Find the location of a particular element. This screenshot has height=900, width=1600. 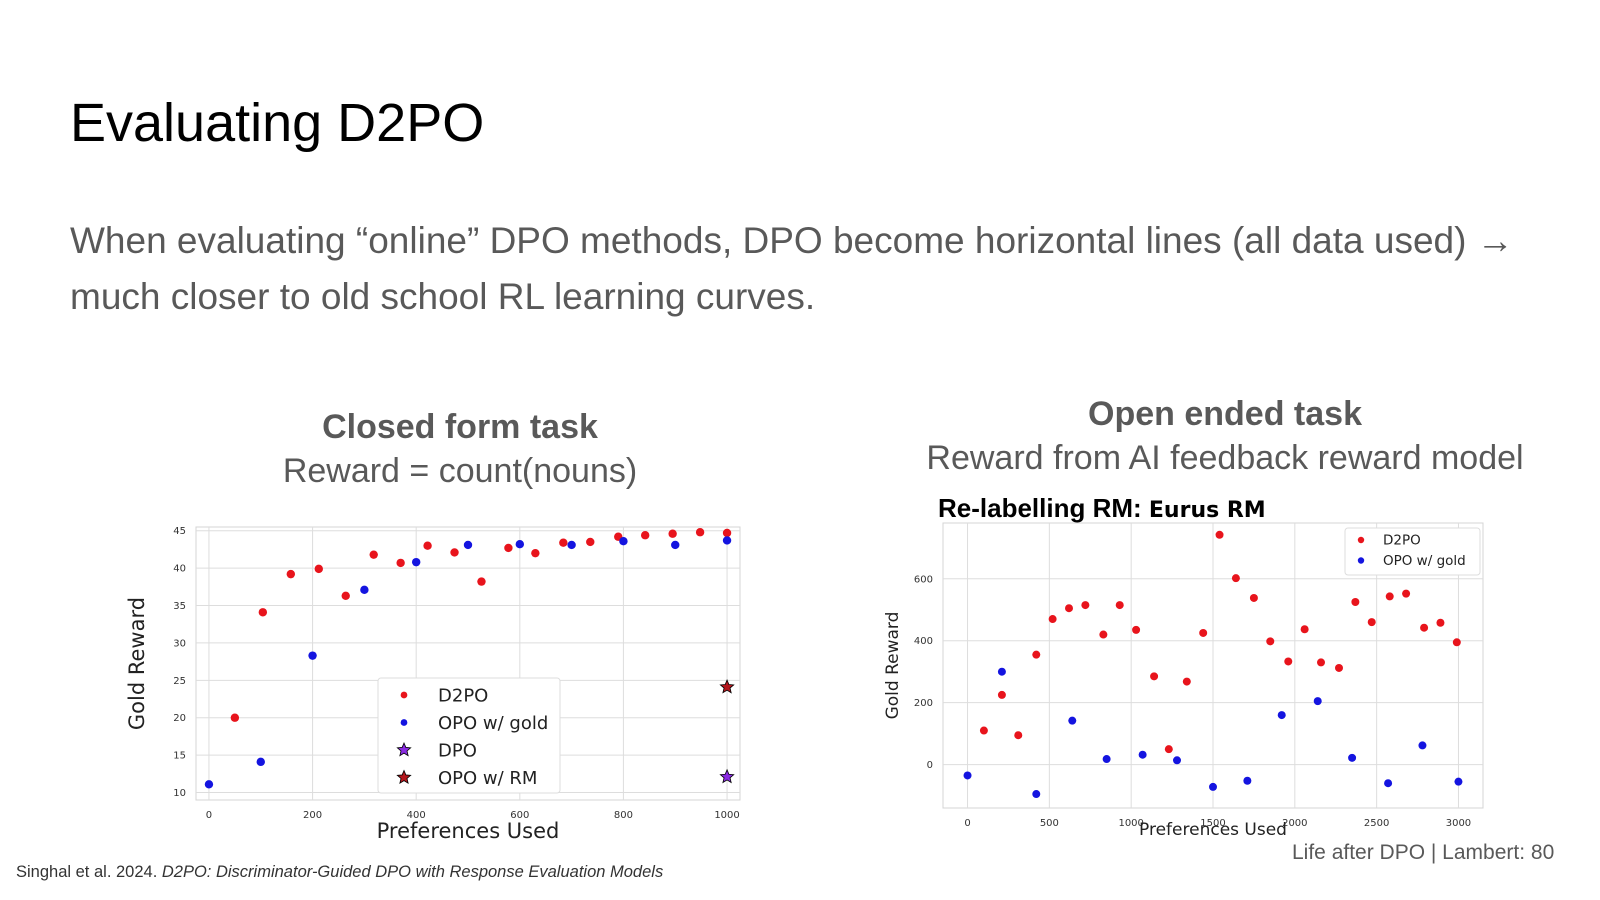

left-heading-subtitle: Reward = count(nouns) is located at coordinates (460, 471).